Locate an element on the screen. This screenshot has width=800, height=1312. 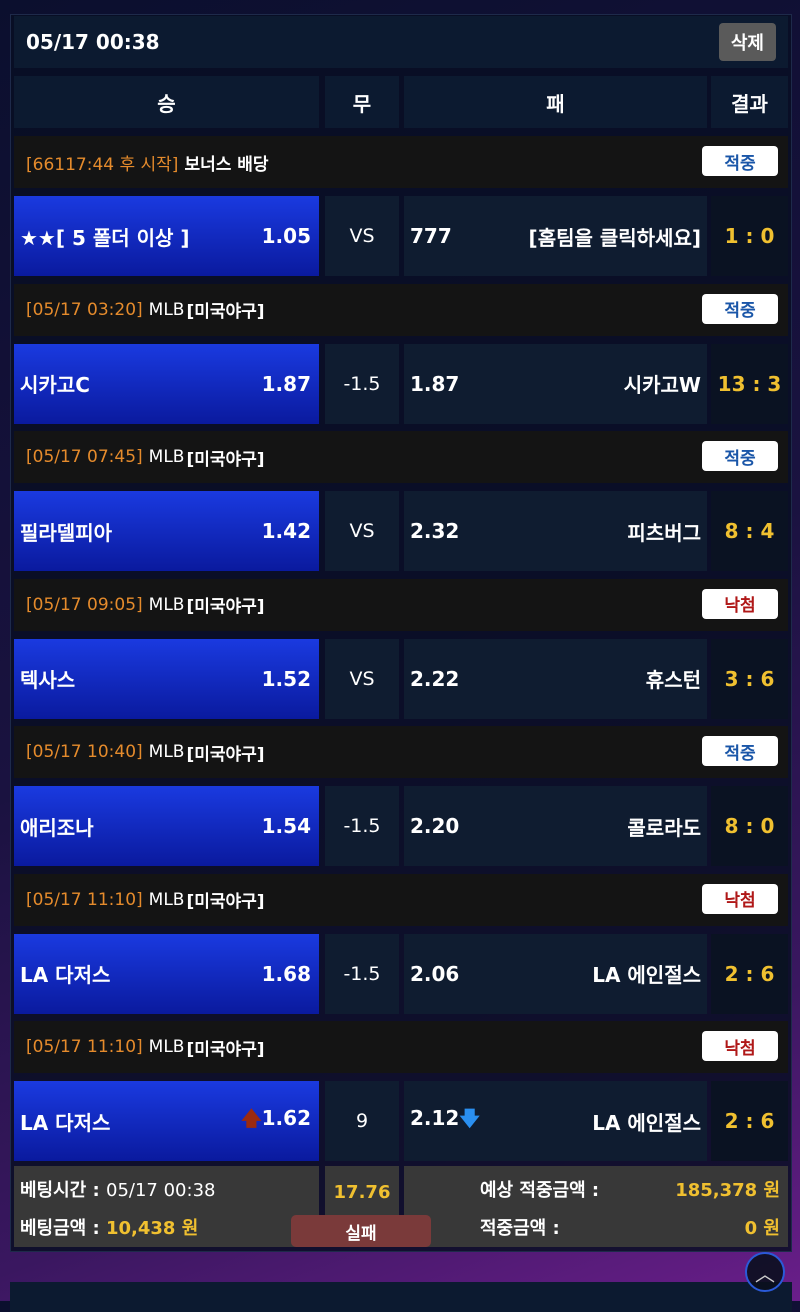
column-headers: 승 무 패 결과 is located at coordinates (400, 102).